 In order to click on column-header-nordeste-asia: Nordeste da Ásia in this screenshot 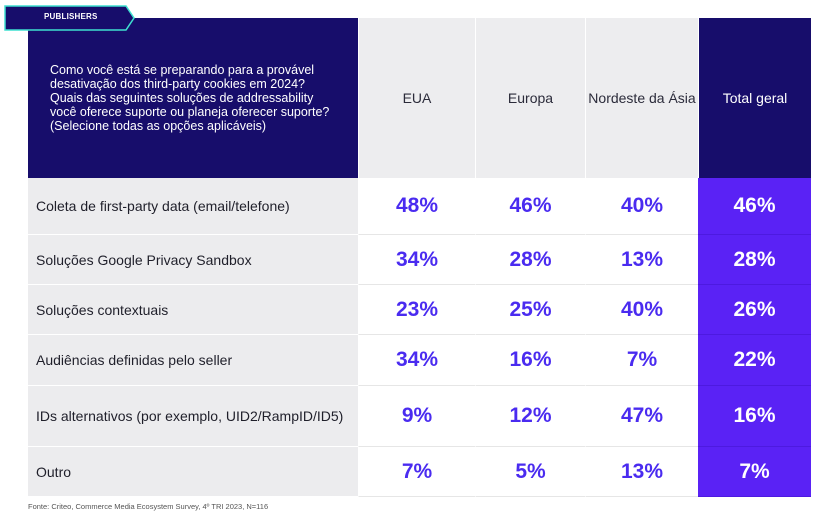, I will do `click(641, 98)`.